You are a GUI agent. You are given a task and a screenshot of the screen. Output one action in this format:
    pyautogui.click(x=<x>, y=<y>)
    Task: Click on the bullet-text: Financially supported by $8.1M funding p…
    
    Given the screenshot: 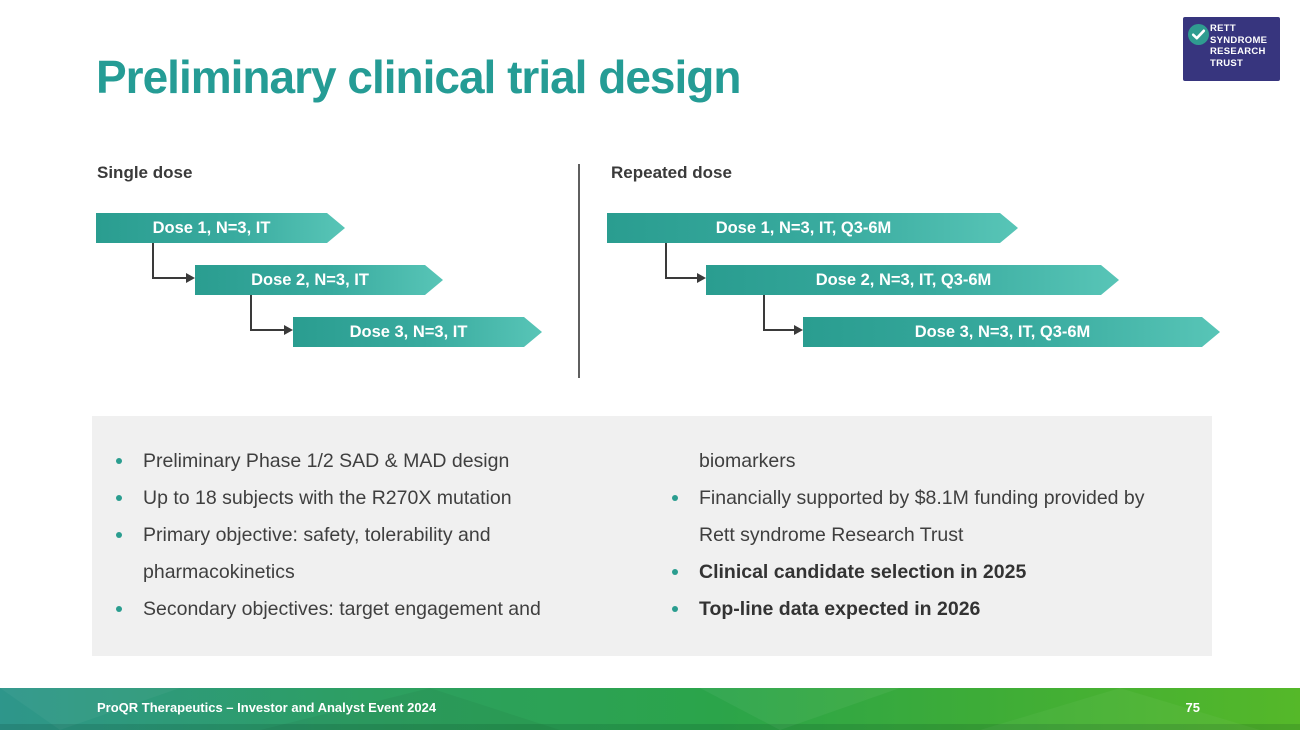 What is the action you would take?
    pyautogui.click(x=922, y=516)
    